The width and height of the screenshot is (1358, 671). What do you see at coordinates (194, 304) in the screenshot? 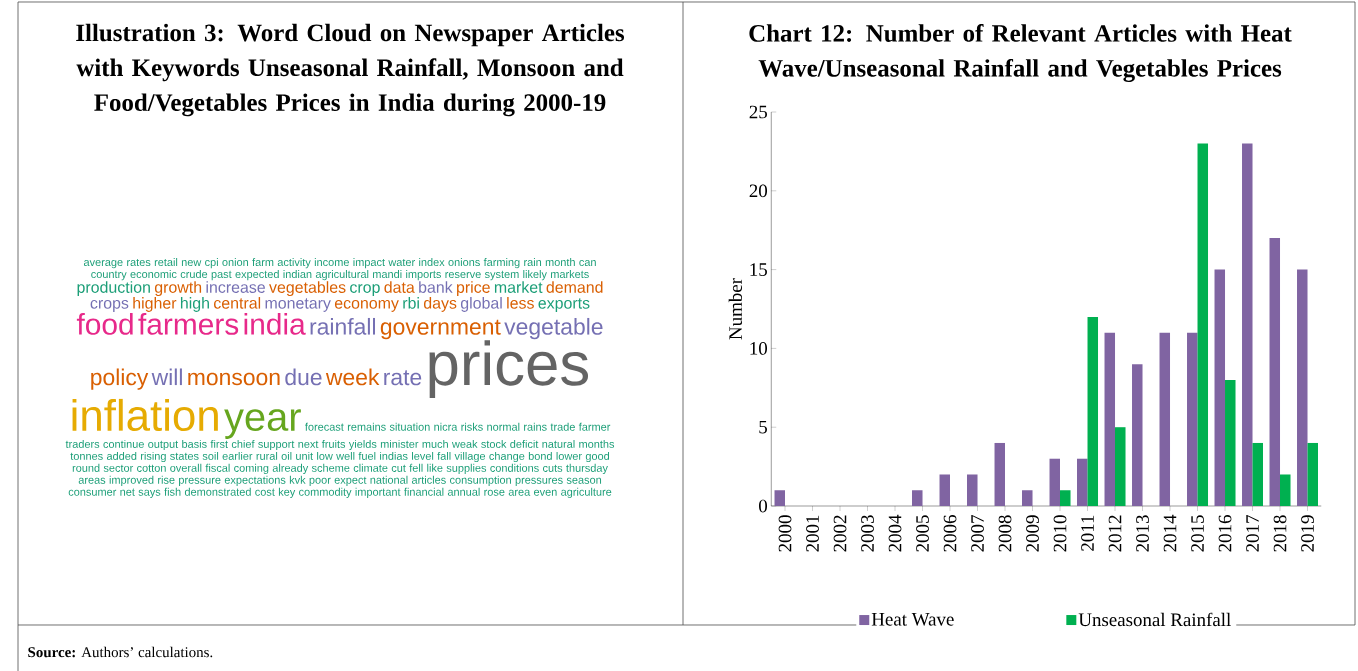
I see `text: high` at bounding box center [194, 304].